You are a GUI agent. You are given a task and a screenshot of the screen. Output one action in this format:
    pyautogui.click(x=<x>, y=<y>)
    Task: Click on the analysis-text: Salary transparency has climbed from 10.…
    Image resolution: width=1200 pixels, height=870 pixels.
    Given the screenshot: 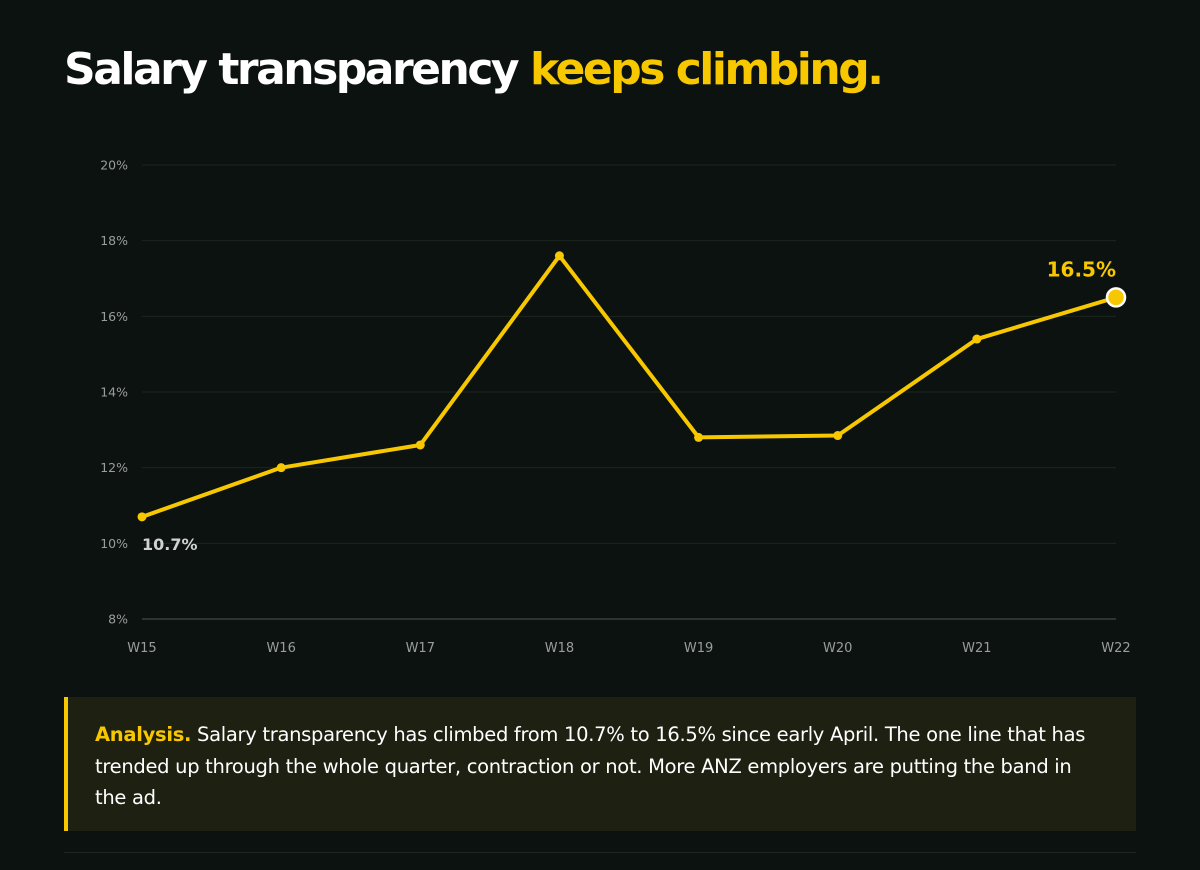 What is the action you would take?
    pyautogui.click(x=590, y=766)
    